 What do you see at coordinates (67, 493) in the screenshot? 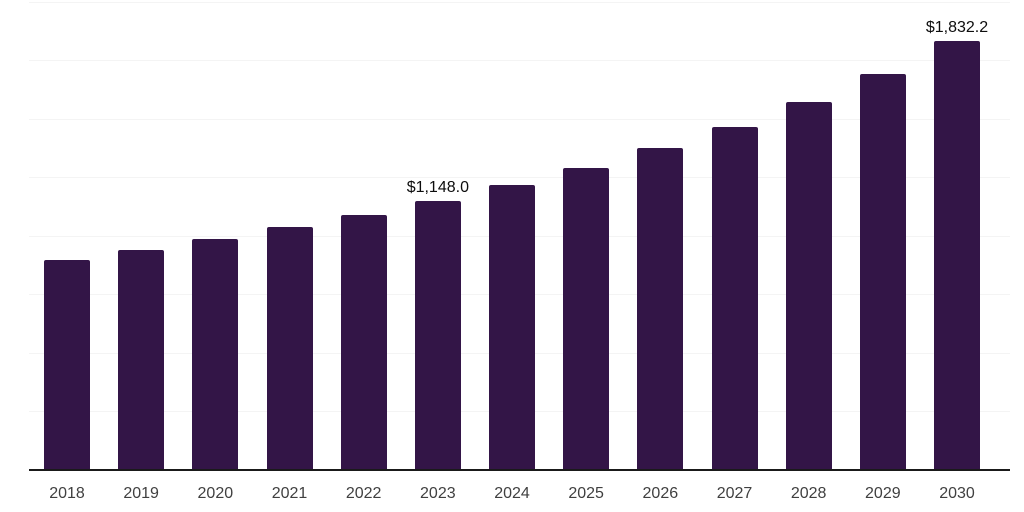
I see `x-tick-label-2018: 2018` at bounding box center [67, 493].